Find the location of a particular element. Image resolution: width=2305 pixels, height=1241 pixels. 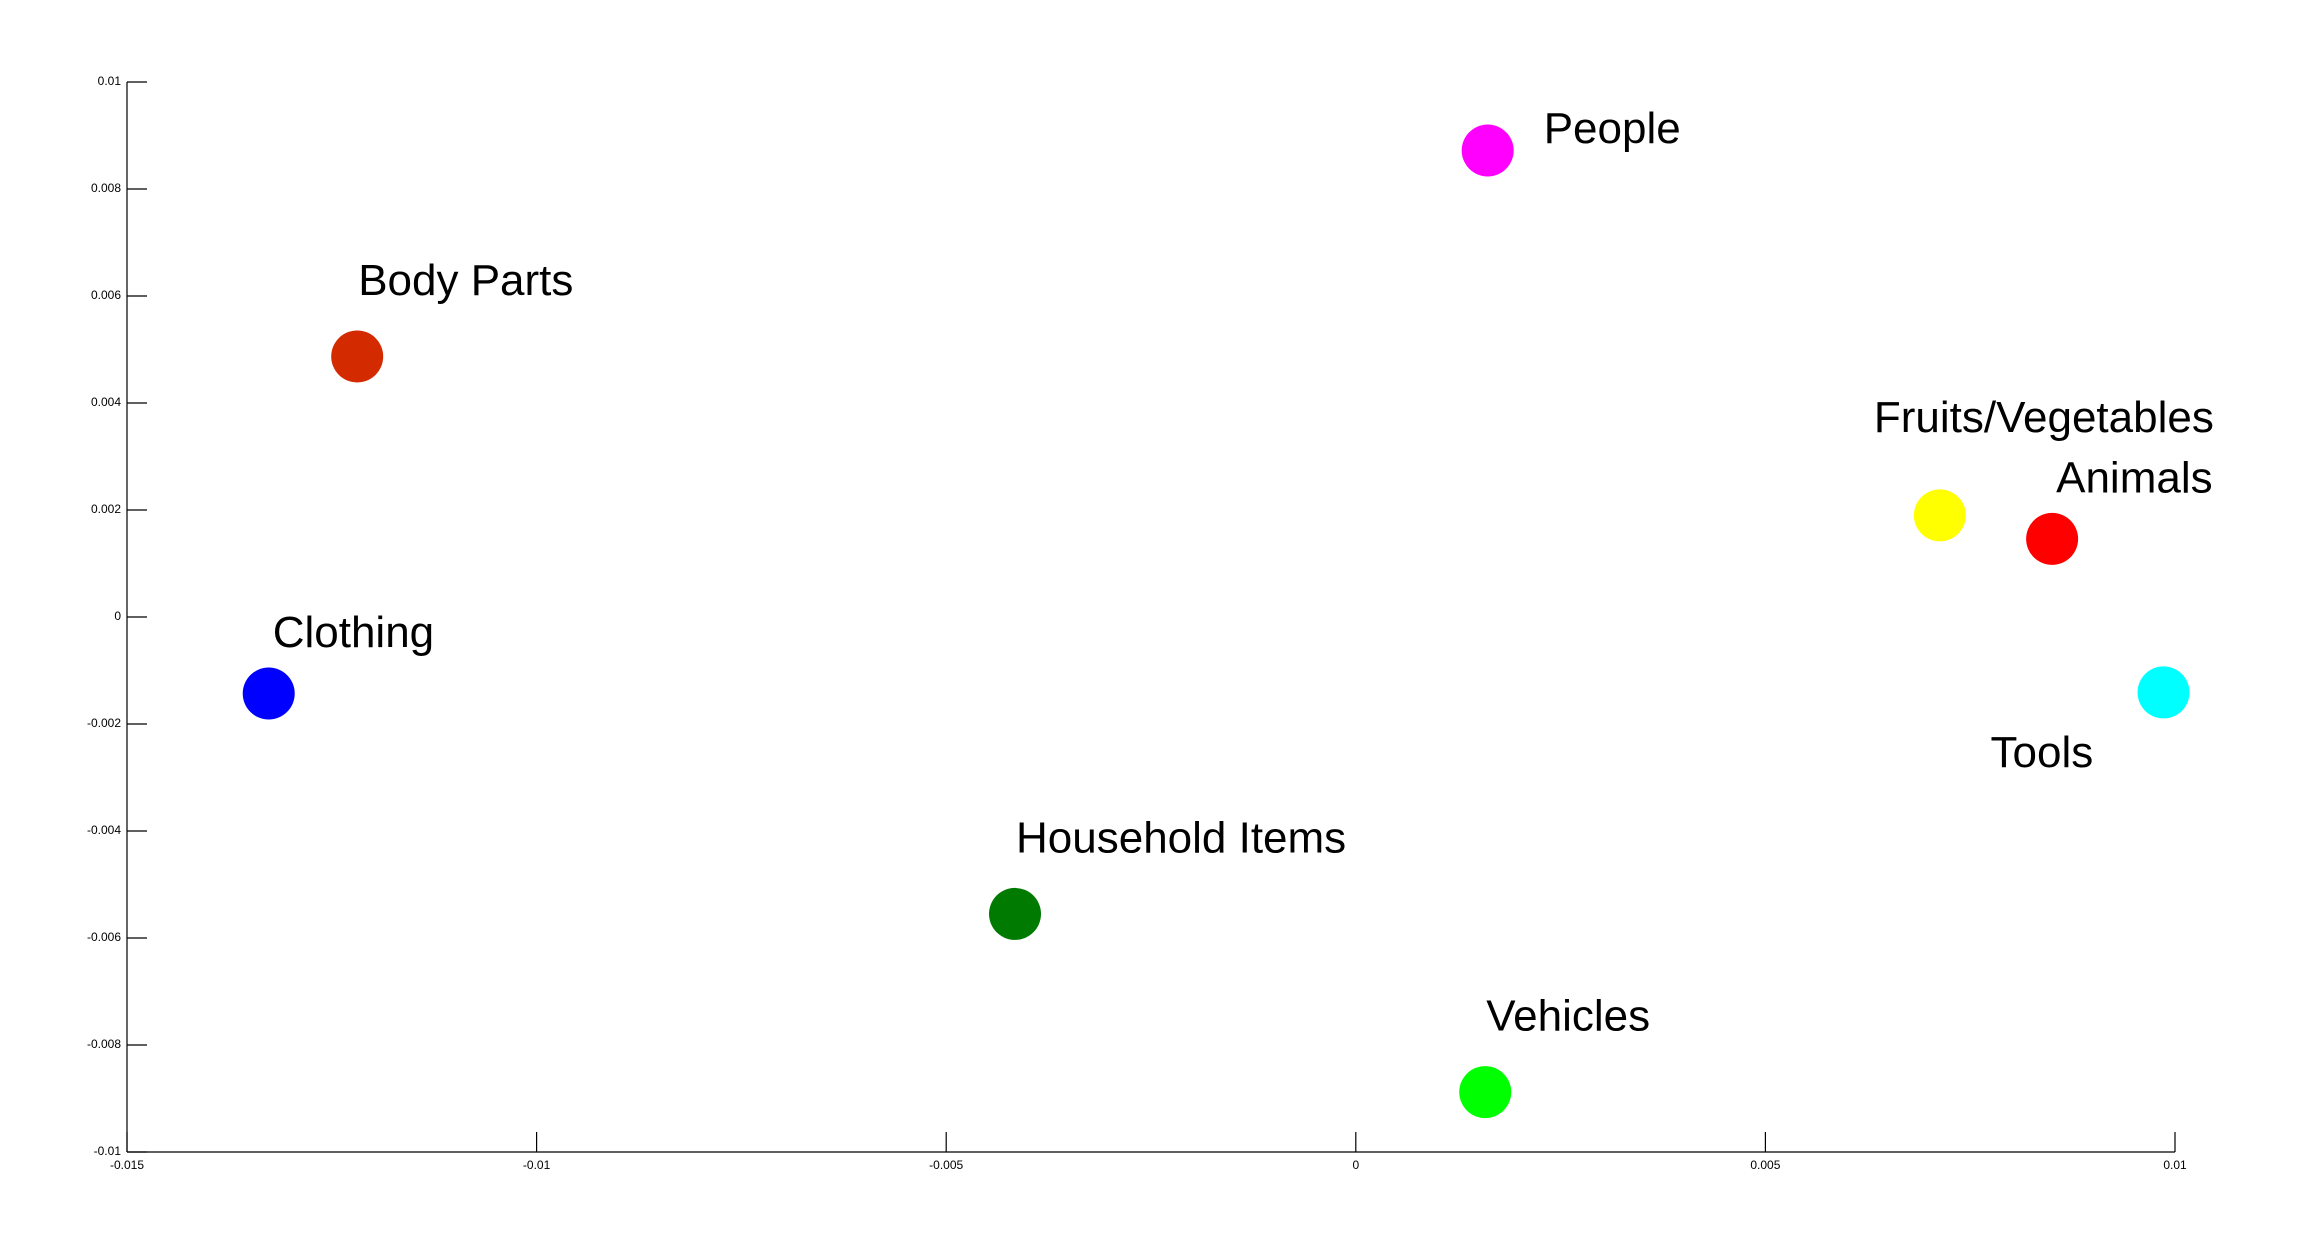

y-tick-label: -0.002 is located at coordinates (104, 723).